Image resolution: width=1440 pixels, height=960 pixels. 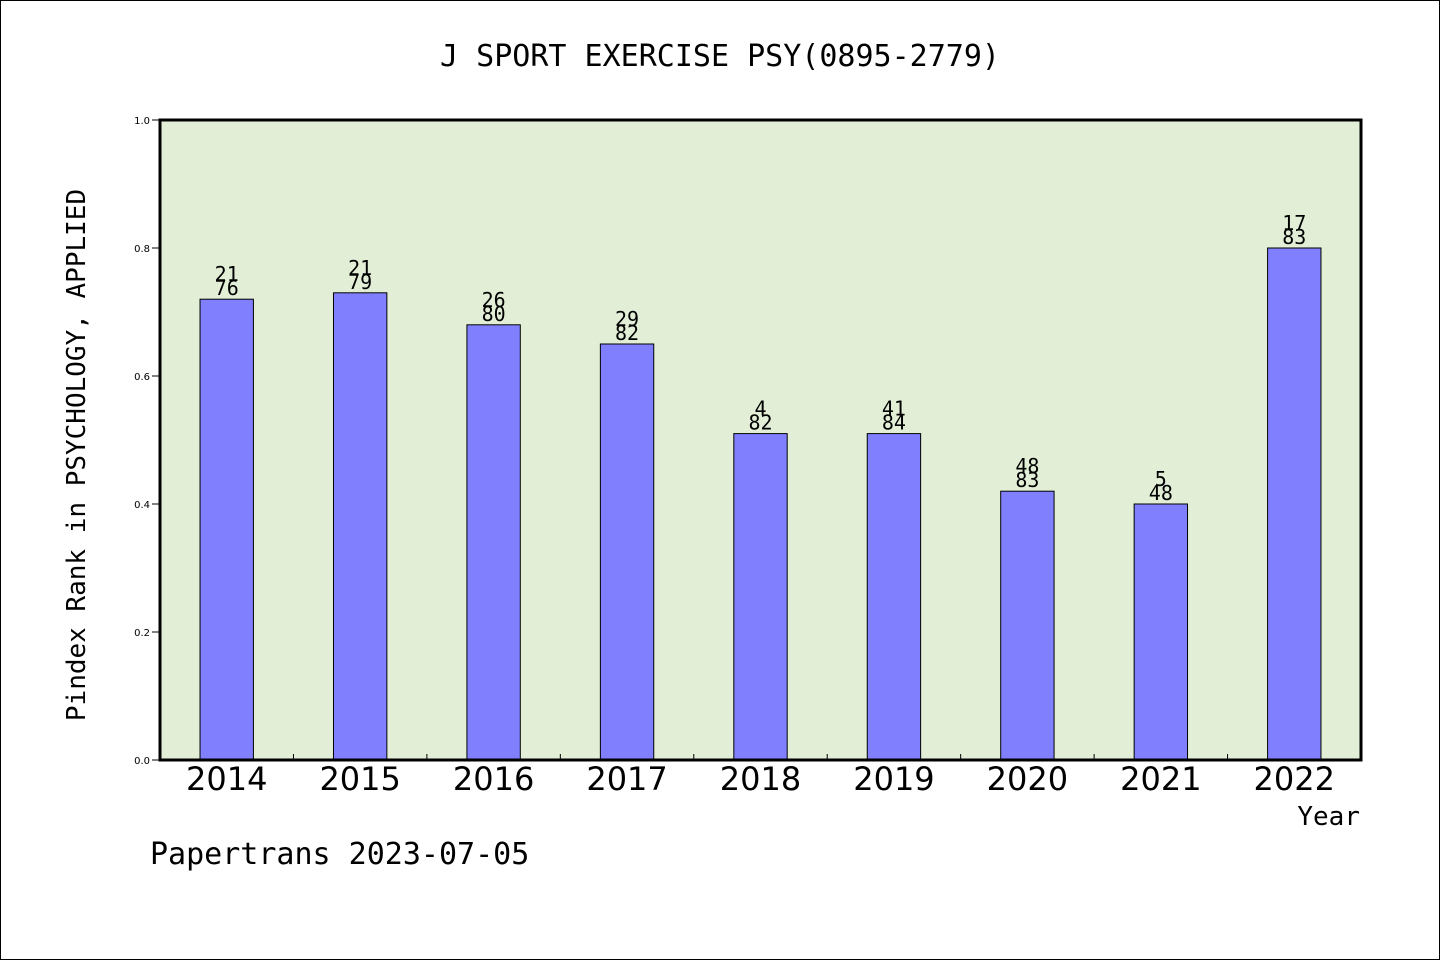 What do you see at coordinates (1294, 223) in the screenshot?
I see `bar-rank-label: 17` at bounding box center [1294, 223].